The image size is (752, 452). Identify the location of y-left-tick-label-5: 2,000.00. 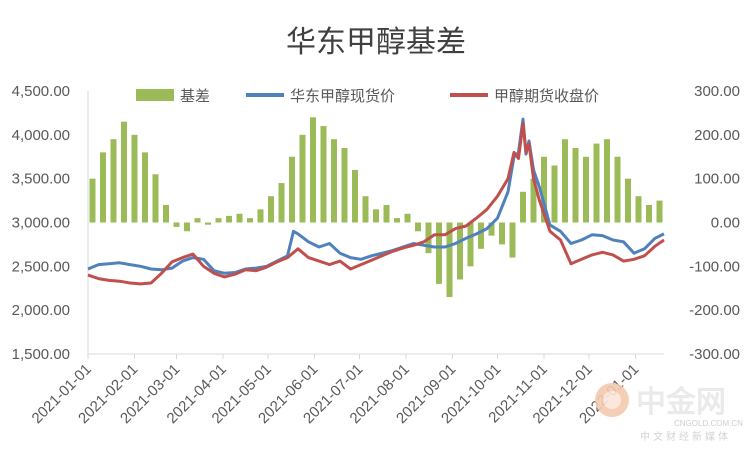
(41, 310).